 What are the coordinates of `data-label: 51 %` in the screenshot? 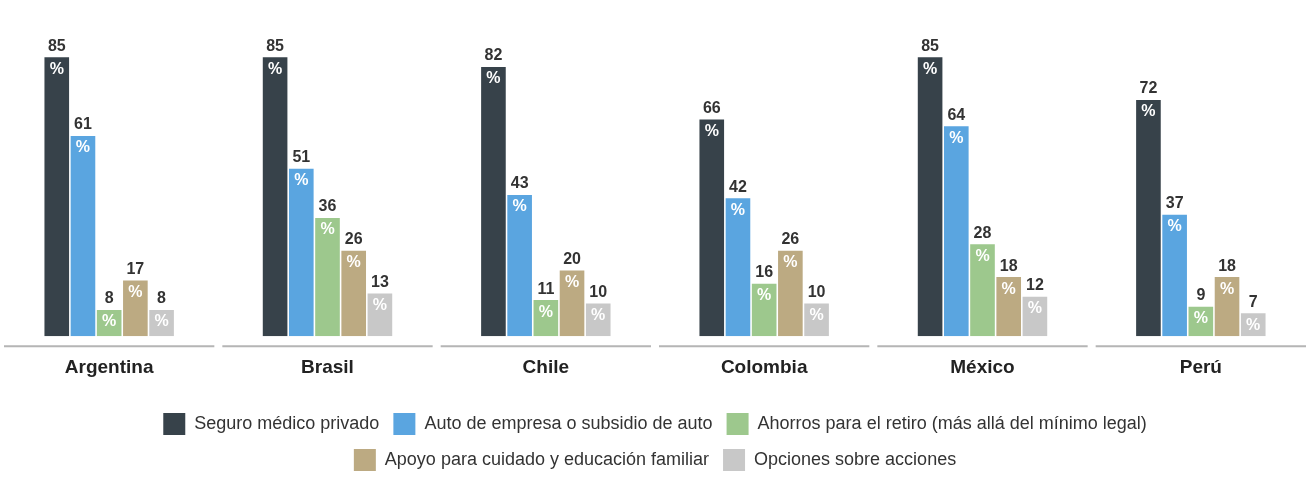 It's located at (301, 168).